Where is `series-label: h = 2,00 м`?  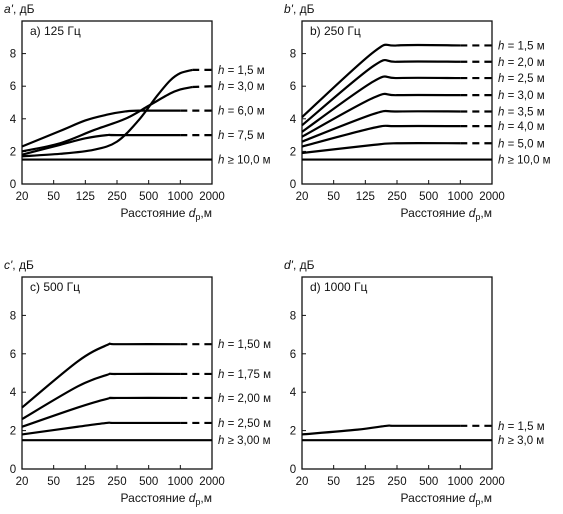 series-label: h = 2,00 м is located at coordinates (244, 399).